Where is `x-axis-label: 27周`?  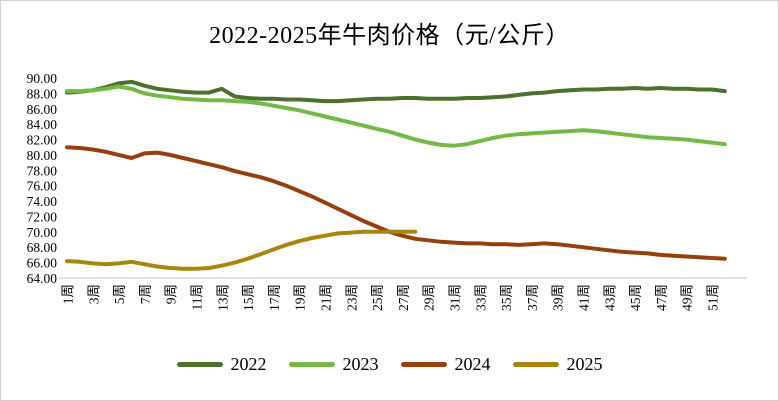 x-axis-label: 27周 is located at coordinates (403, 297).